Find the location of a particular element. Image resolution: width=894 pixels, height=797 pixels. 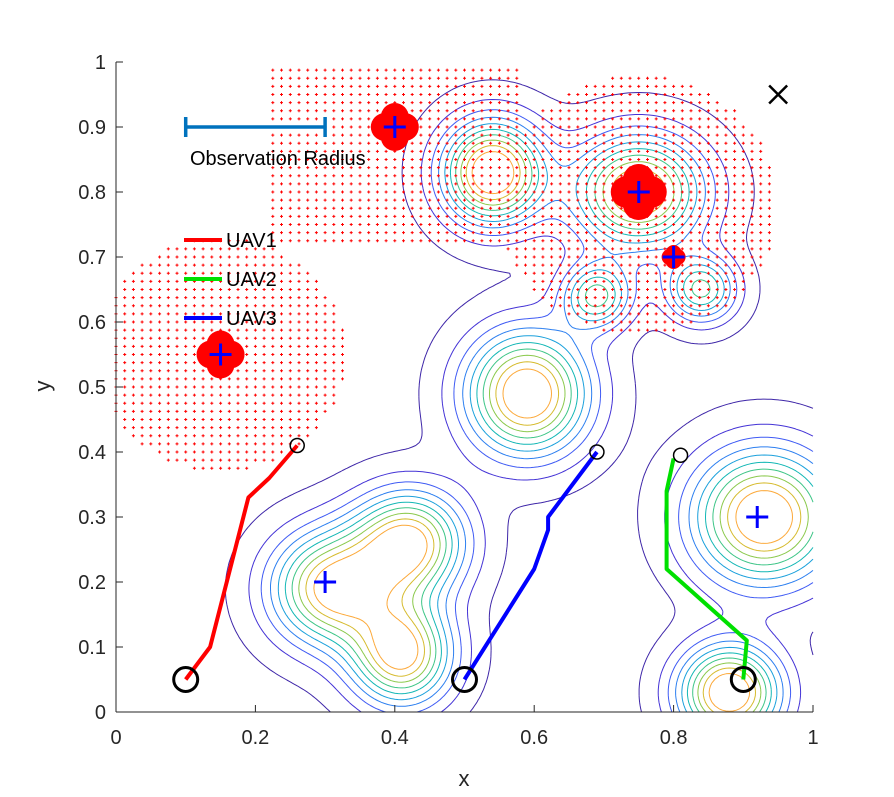

y-tick-label: 0.5 is located at coordinates (92, 388).